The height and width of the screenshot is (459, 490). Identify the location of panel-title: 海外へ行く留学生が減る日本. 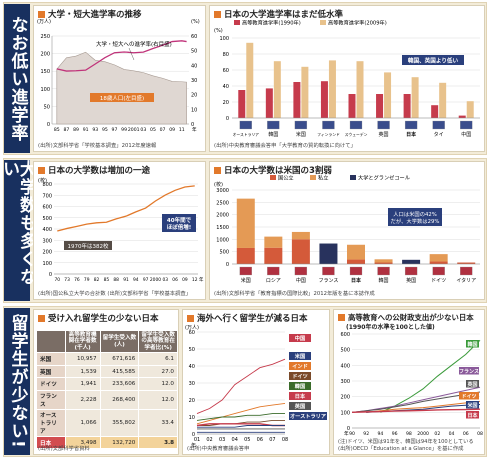
(247, 318).